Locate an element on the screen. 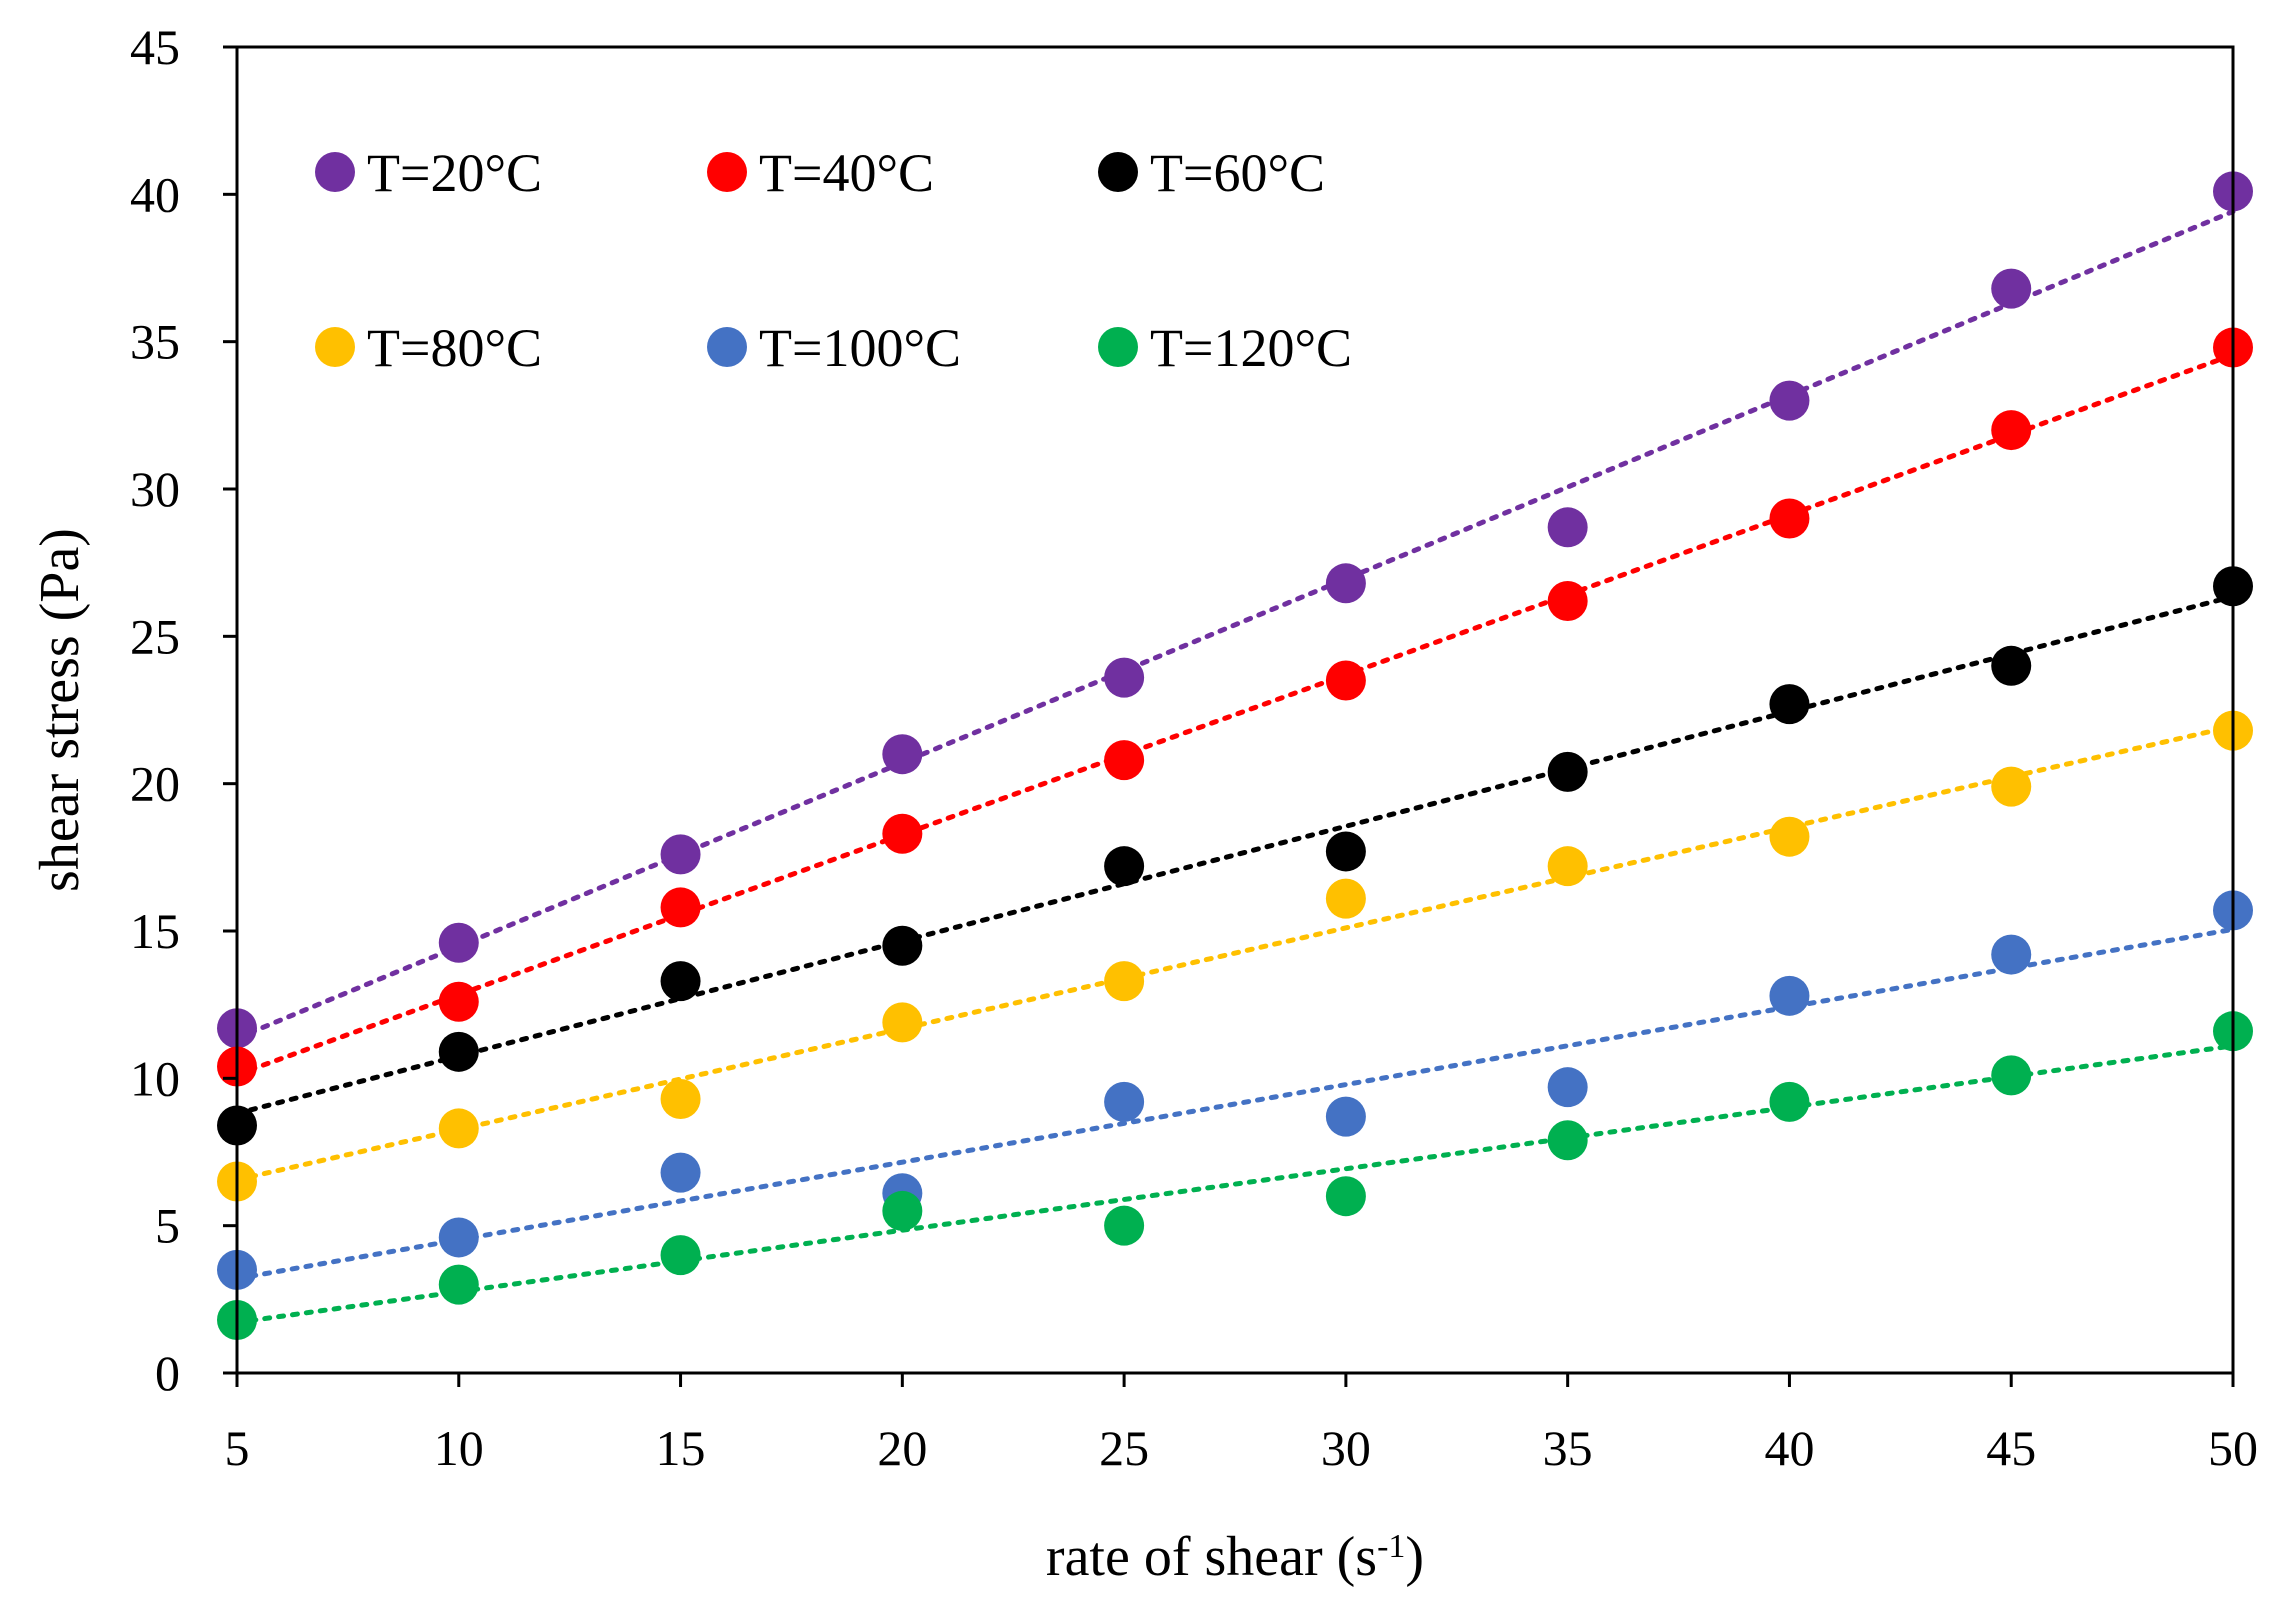  y-tick-label: 45 is located at coordinates (155, 47).